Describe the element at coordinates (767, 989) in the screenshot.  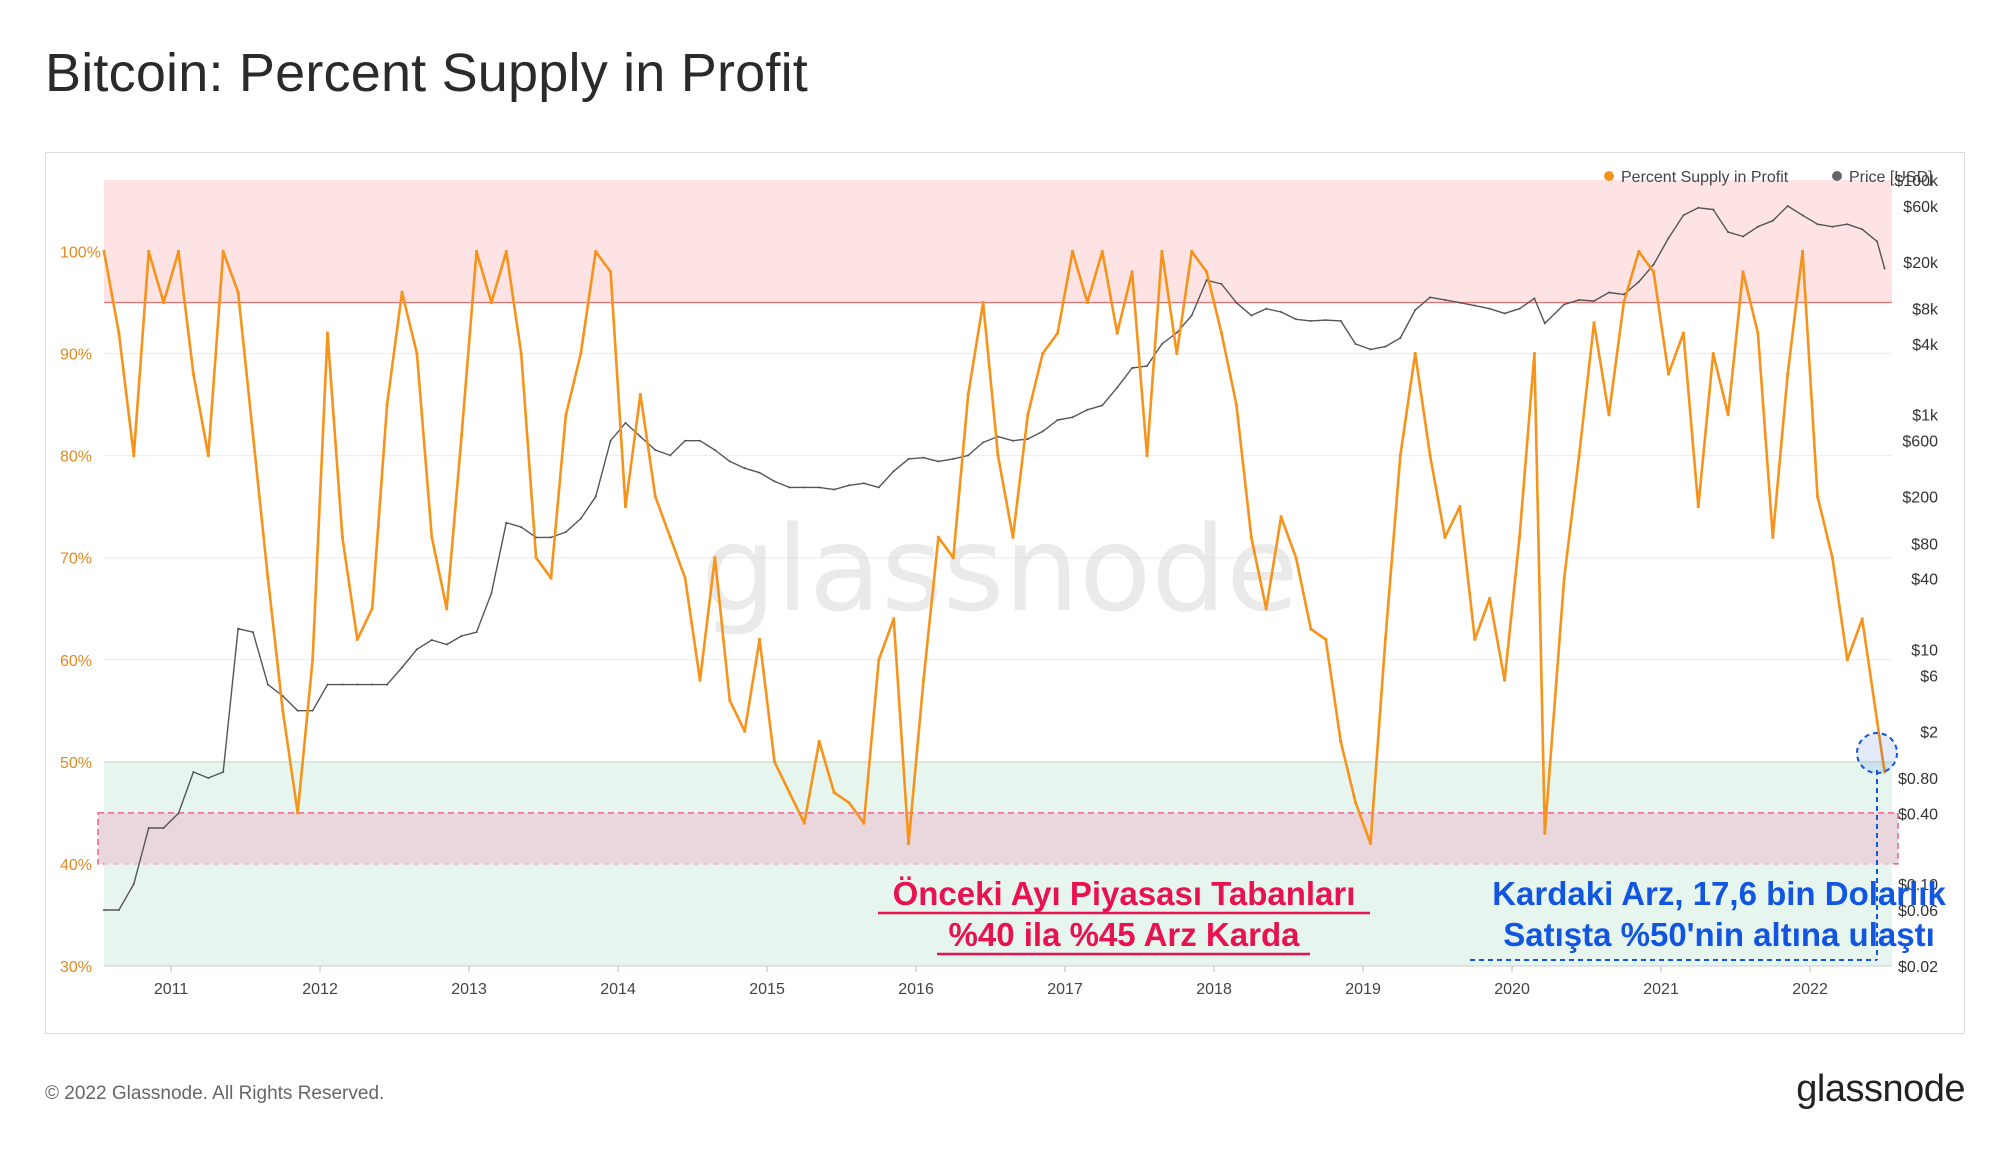
I see `x-tick-2015: 2015` at that location.